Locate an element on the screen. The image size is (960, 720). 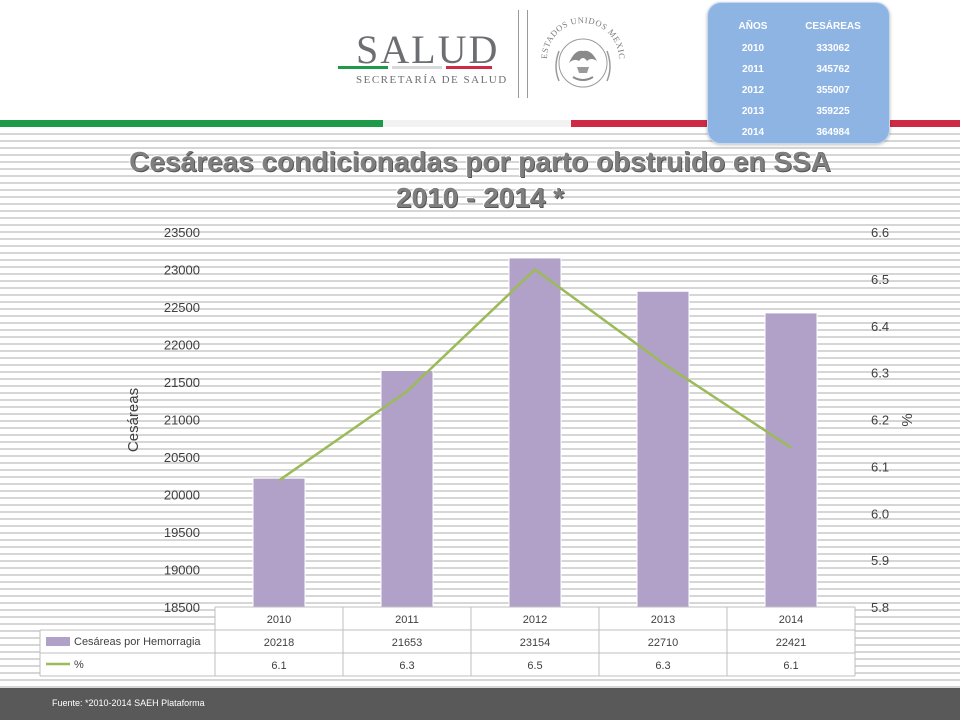
legend-bar-label: Cesáreas por Hemorragia is located at coordinates (137, 642).